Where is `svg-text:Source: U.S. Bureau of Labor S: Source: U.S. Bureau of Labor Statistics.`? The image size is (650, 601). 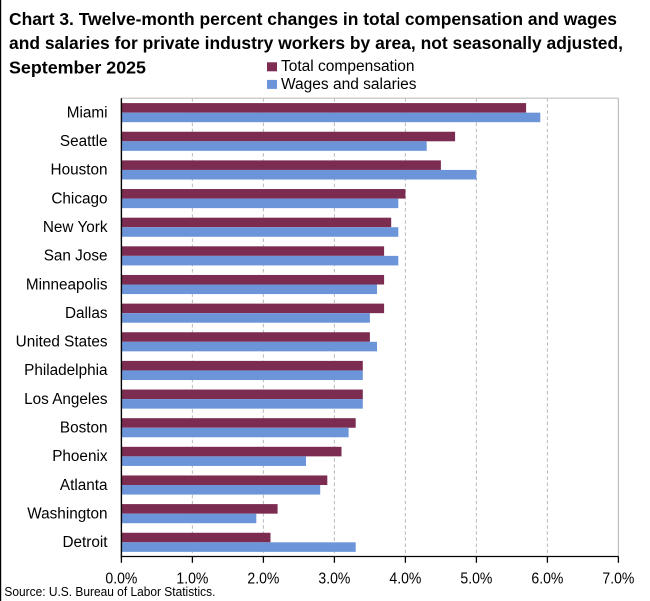 svg-text:Source: U.S. Bureau of Labor S: Source: U.S. Bureau of Labor Statistics. is located at coordinates (109, 592).